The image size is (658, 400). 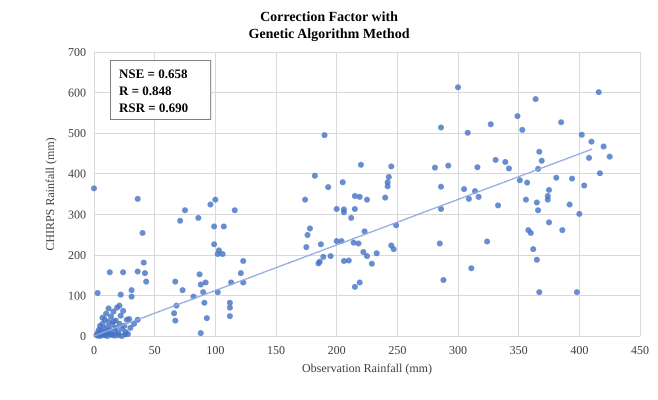 I want to click on x-tick-label: 200, so click(x=337, y=350).